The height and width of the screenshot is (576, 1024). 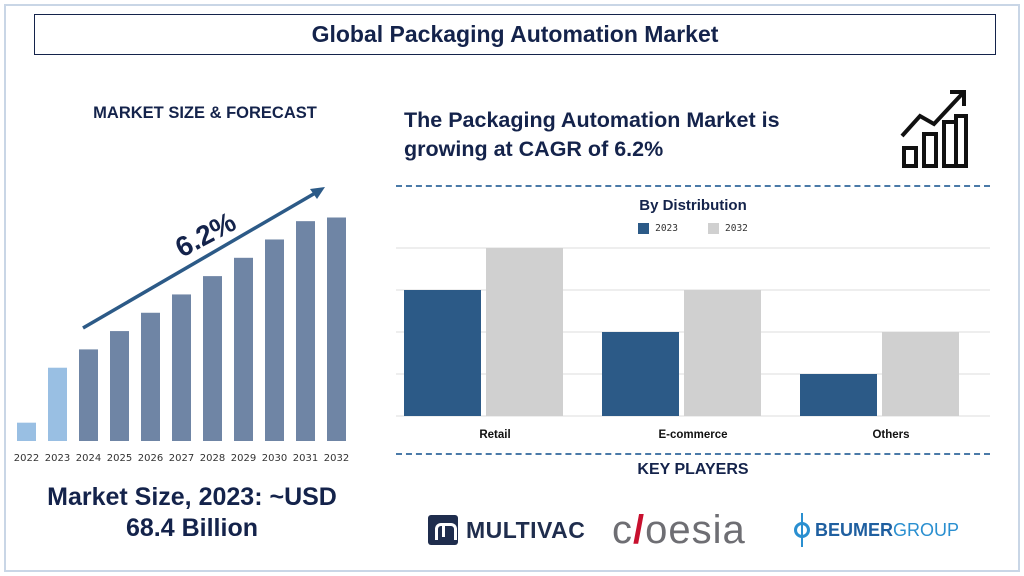 What do you see at coordinates (243, 458) in the screenshot?
I see `forecast-tick-2029: 2029` at bounding box center [243, 458].